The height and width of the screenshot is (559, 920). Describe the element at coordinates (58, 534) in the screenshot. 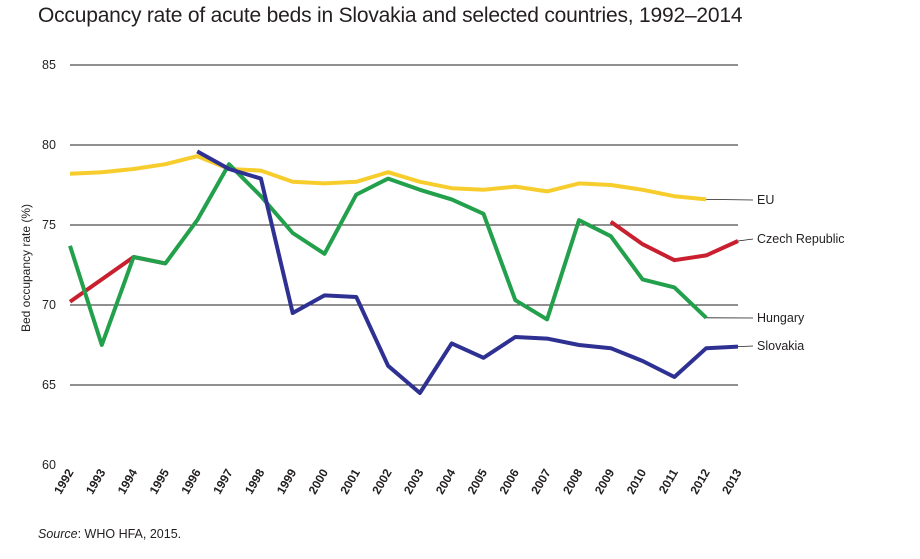

I see `source-label: Source` at that location.